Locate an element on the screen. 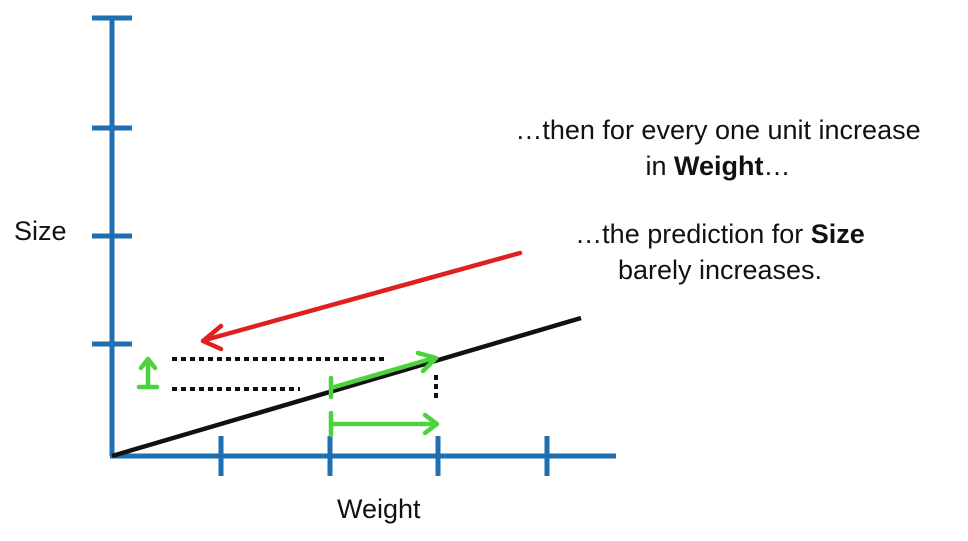 The image size is (968, 541). regression-line is located at coordinates (346, 387).